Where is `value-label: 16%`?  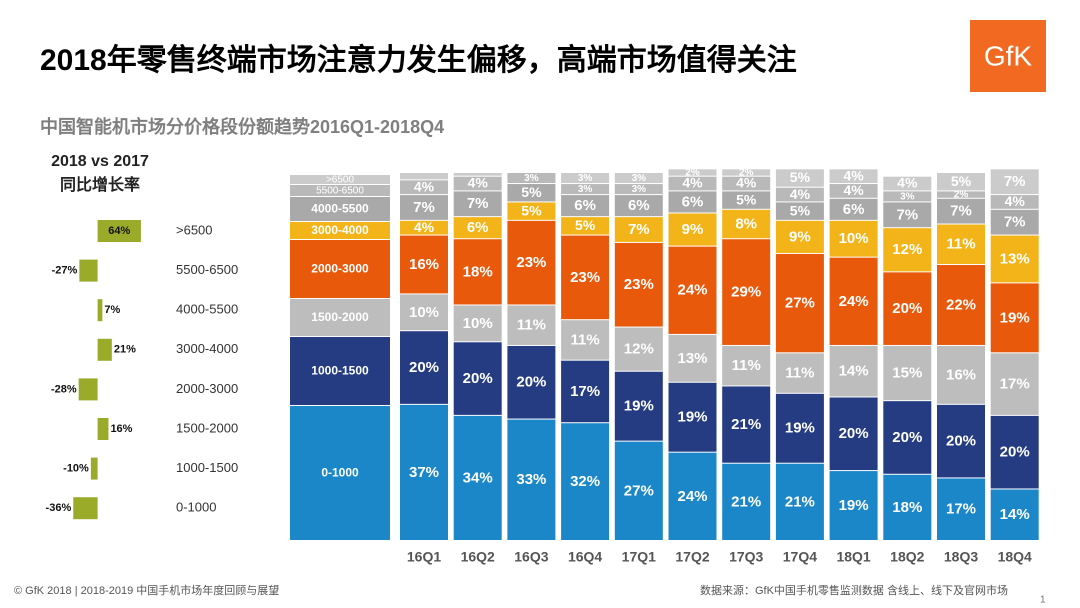 value-label: 16% is located at coordinates (961, 374).